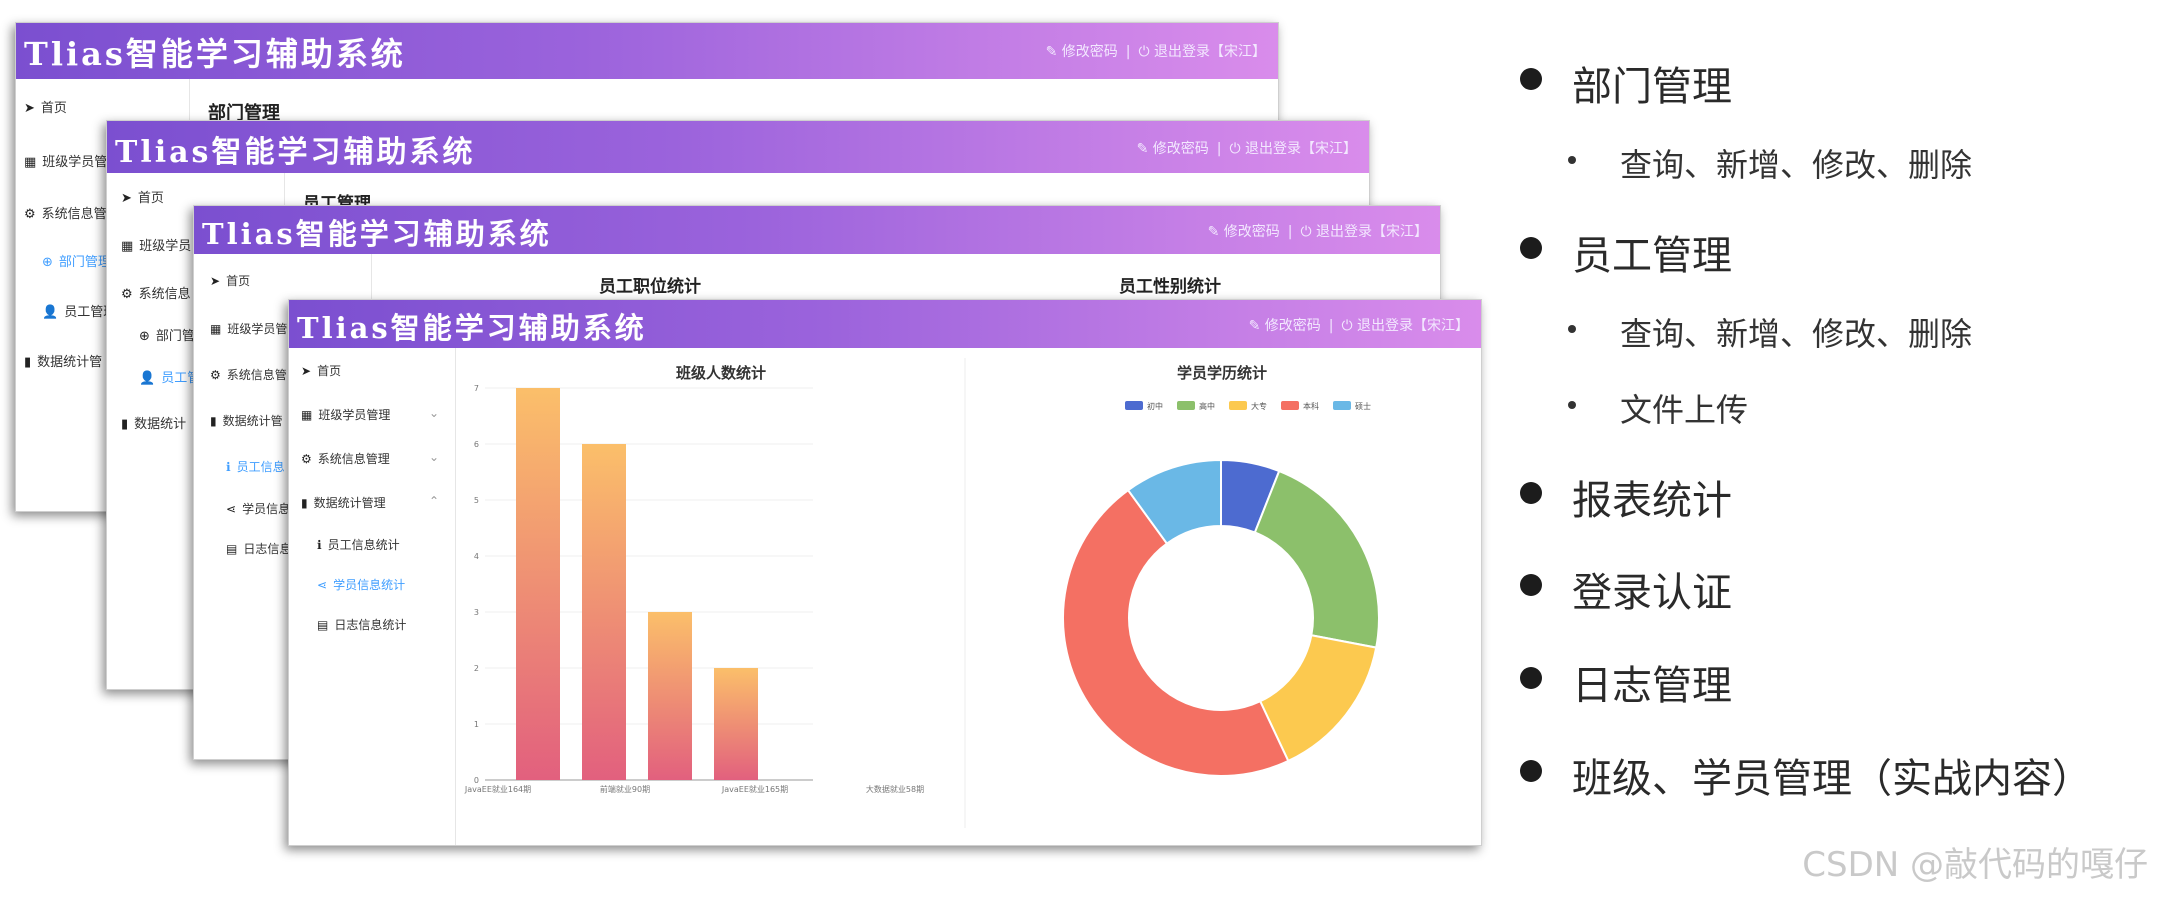 The width and height of the screenshot is (2158, 898). Describe the element at coordinates (650, 287) in the screenshot. I see `chart-title-positions: 员工职位统计` at that location.